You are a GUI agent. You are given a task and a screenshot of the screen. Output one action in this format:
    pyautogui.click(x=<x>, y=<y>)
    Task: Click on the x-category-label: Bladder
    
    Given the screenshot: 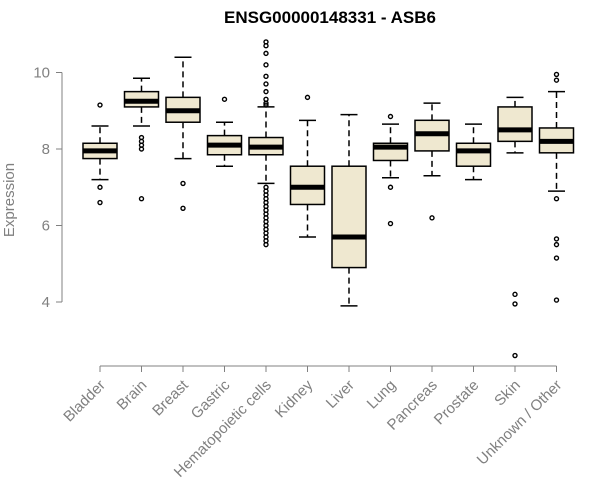 What is the action you would take?
    pyautogui.click(x=84, y=401)
    